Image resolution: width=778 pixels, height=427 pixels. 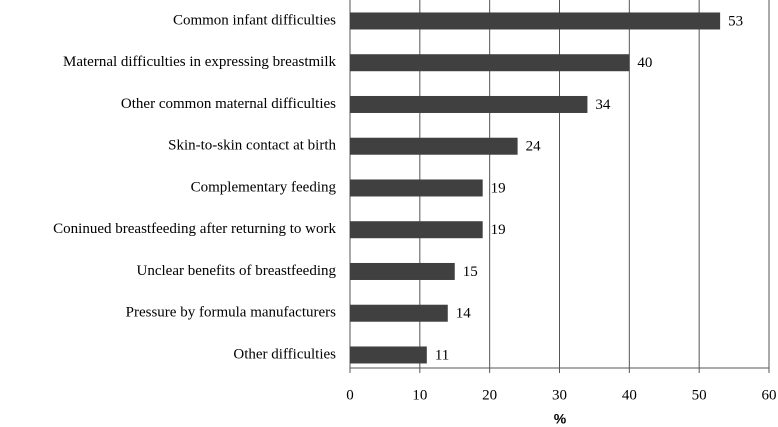 What do you see at coordinates (560, 419) in the screenshot?
I see `x-axis-title: %` at bounding box center [560, 419].